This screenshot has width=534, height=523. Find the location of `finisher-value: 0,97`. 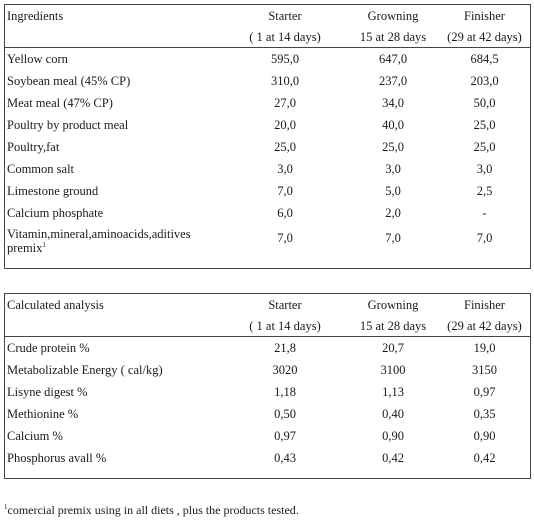

finisher-value: 0,97 is located at coordinates (484, 392).